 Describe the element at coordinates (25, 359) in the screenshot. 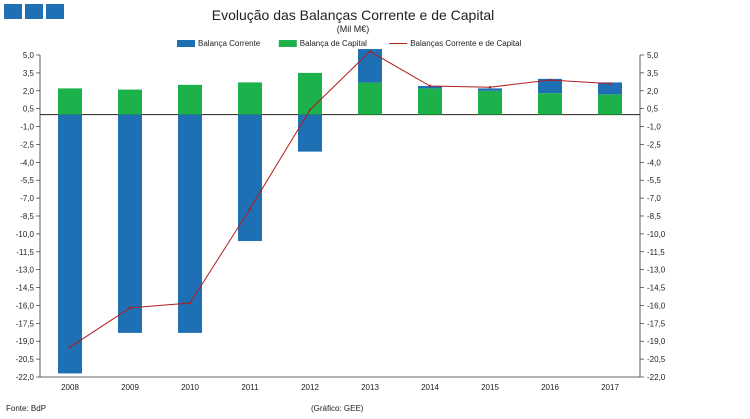

I see `y-tick-label-left: -20,5` at that location.